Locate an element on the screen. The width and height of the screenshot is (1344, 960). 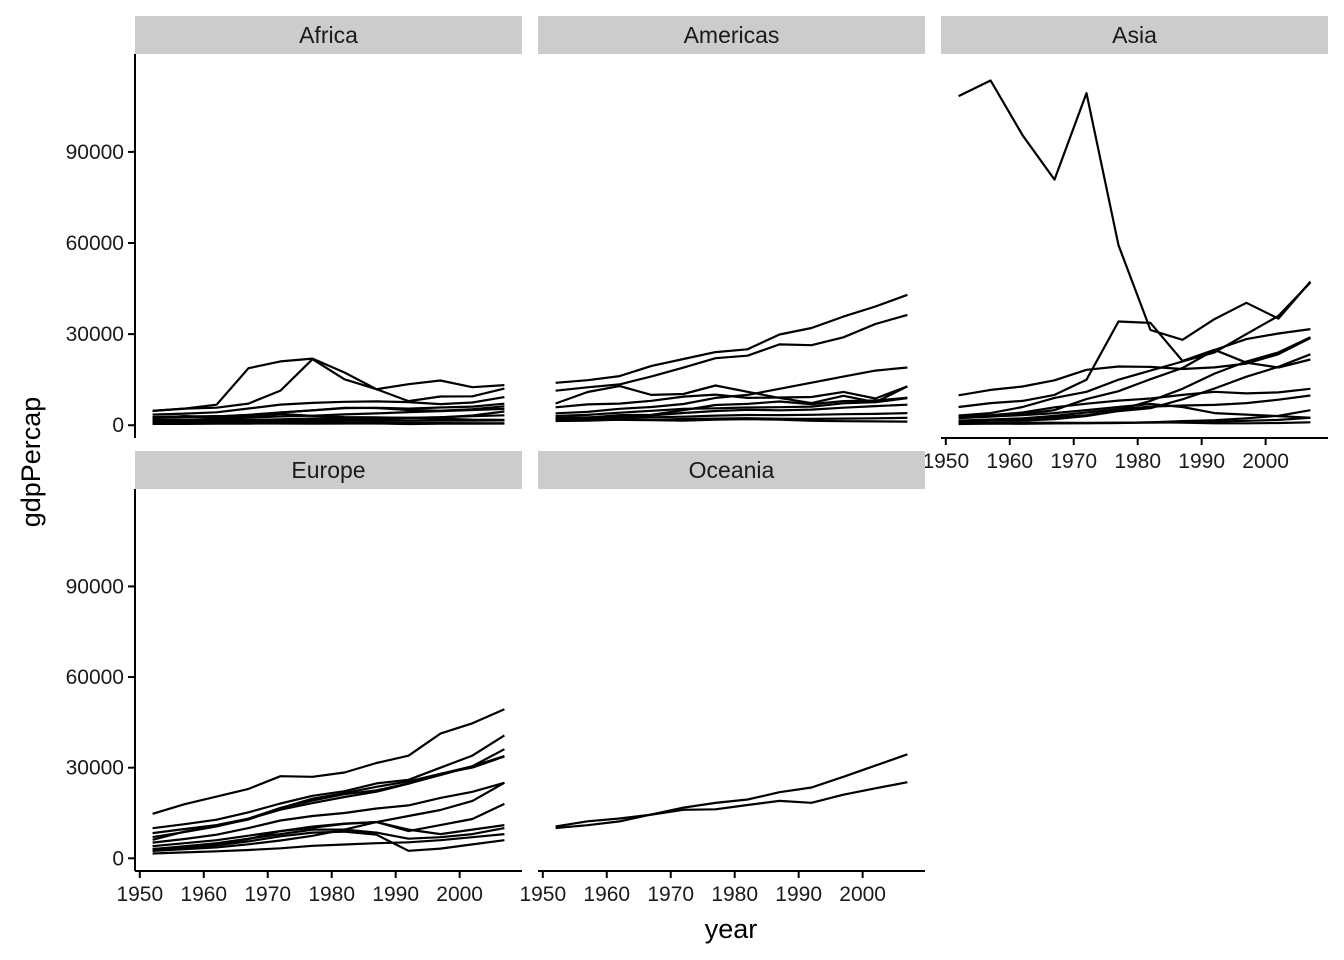
facet-strip-label: Africa is located at coordinates (328, 35).